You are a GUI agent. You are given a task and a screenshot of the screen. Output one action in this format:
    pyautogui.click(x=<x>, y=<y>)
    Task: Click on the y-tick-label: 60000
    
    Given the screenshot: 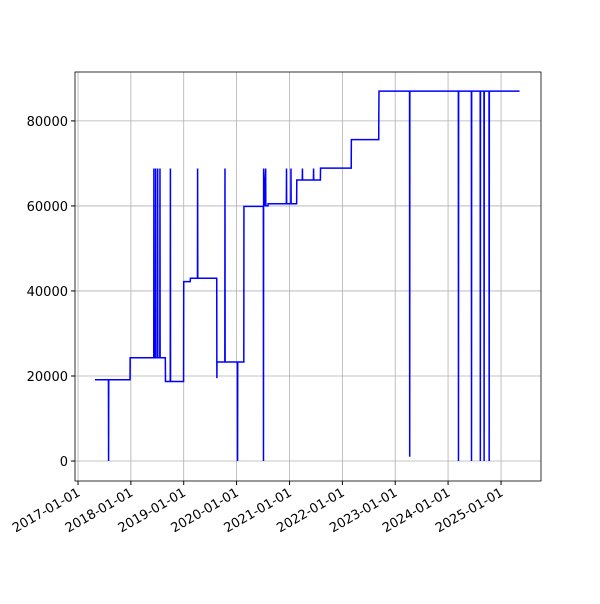 What is the action you would take?
    pyautogui.click(x=47, y=207)
    